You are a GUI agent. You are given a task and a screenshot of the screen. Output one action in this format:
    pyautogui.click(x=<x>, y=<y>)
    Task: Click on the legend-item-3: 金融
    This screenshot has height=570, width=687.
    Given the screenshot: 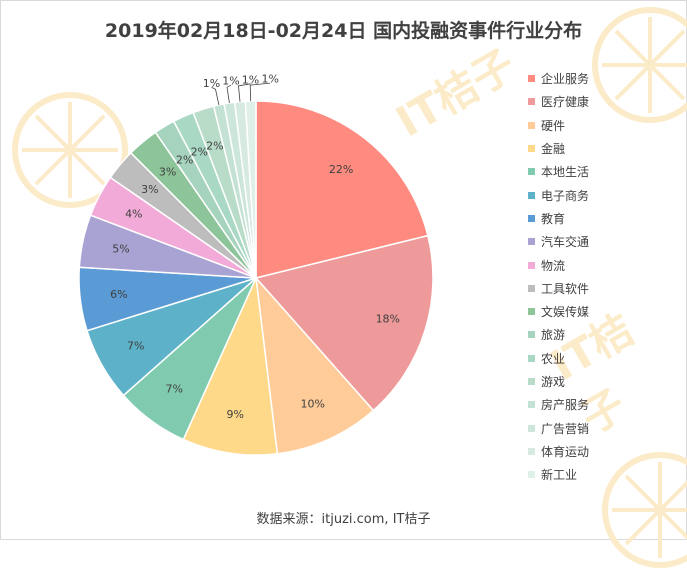 What is the action you would take?
    pyautogui.click(x=603, y=148)
    